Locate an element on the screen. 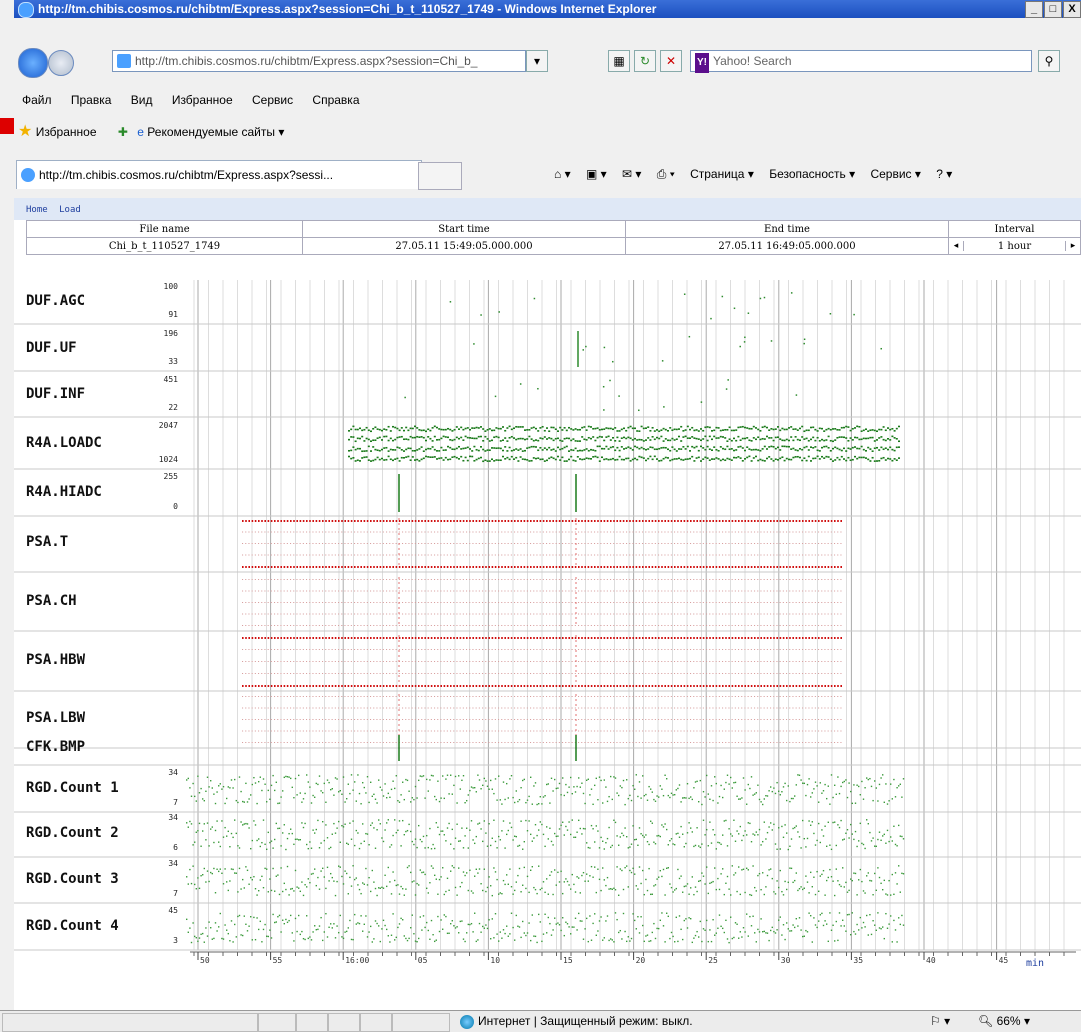 The height and width of the screenshot is (1032, 1081). favorites-button: Избранное is located at coordinates (66, 132).